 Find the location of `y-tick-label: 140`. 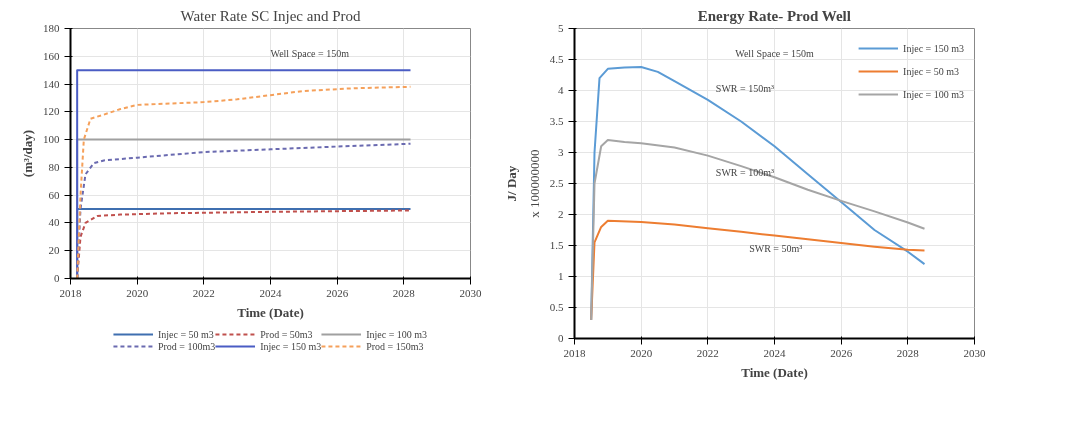

y-tick-label: 140 is located at coordinates (51, 83).